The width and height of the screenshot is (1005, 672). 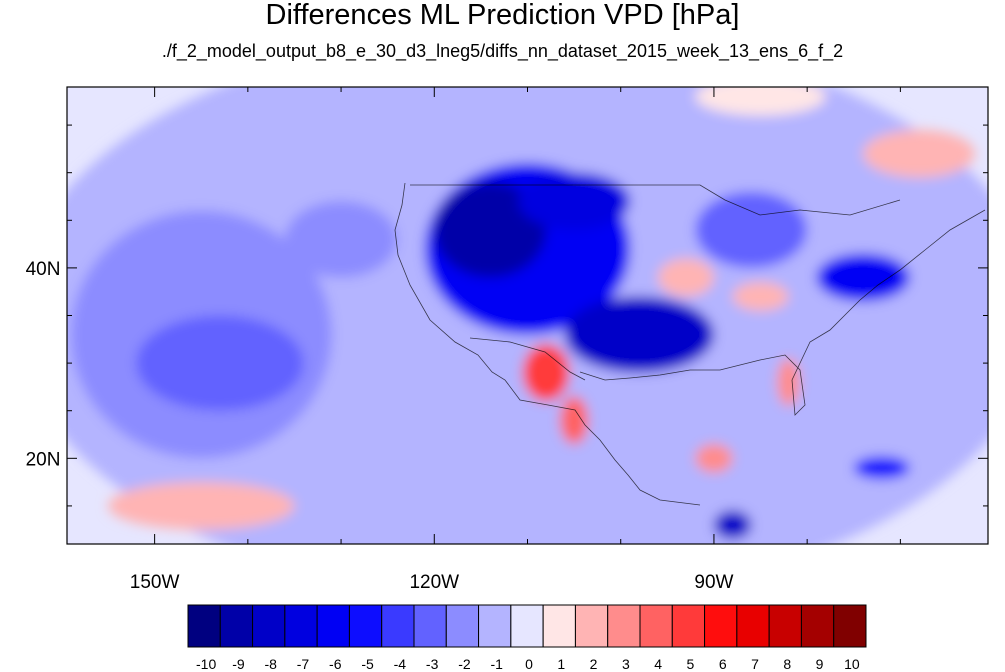 What do you see at coordinates (464, 664) in the screenshot?
I see `colorbar-label: -2` at bounding box center [464, 664].